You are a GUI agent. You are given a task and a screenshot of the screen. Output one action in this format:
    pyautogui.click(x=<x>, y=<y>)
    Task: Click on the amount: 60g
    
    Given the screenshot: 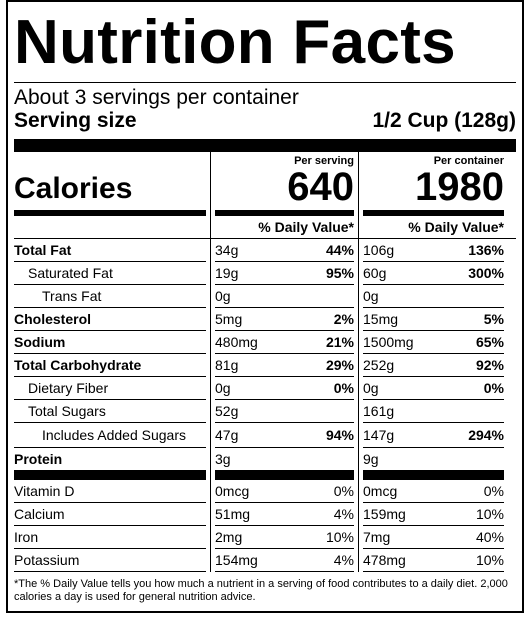 What is the action you would take?
    pyautogui.click(x=375, y=273)
    